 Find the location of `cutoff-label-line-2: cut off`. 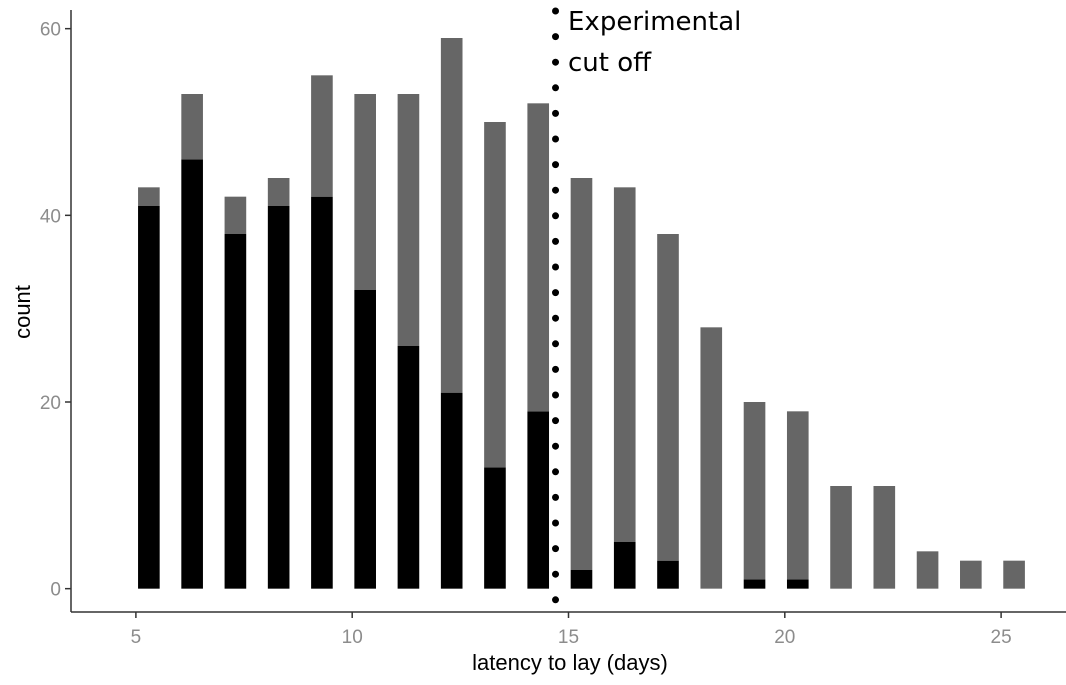

cutoff-label-line-2: cut off is located at coordinates (610, 63).